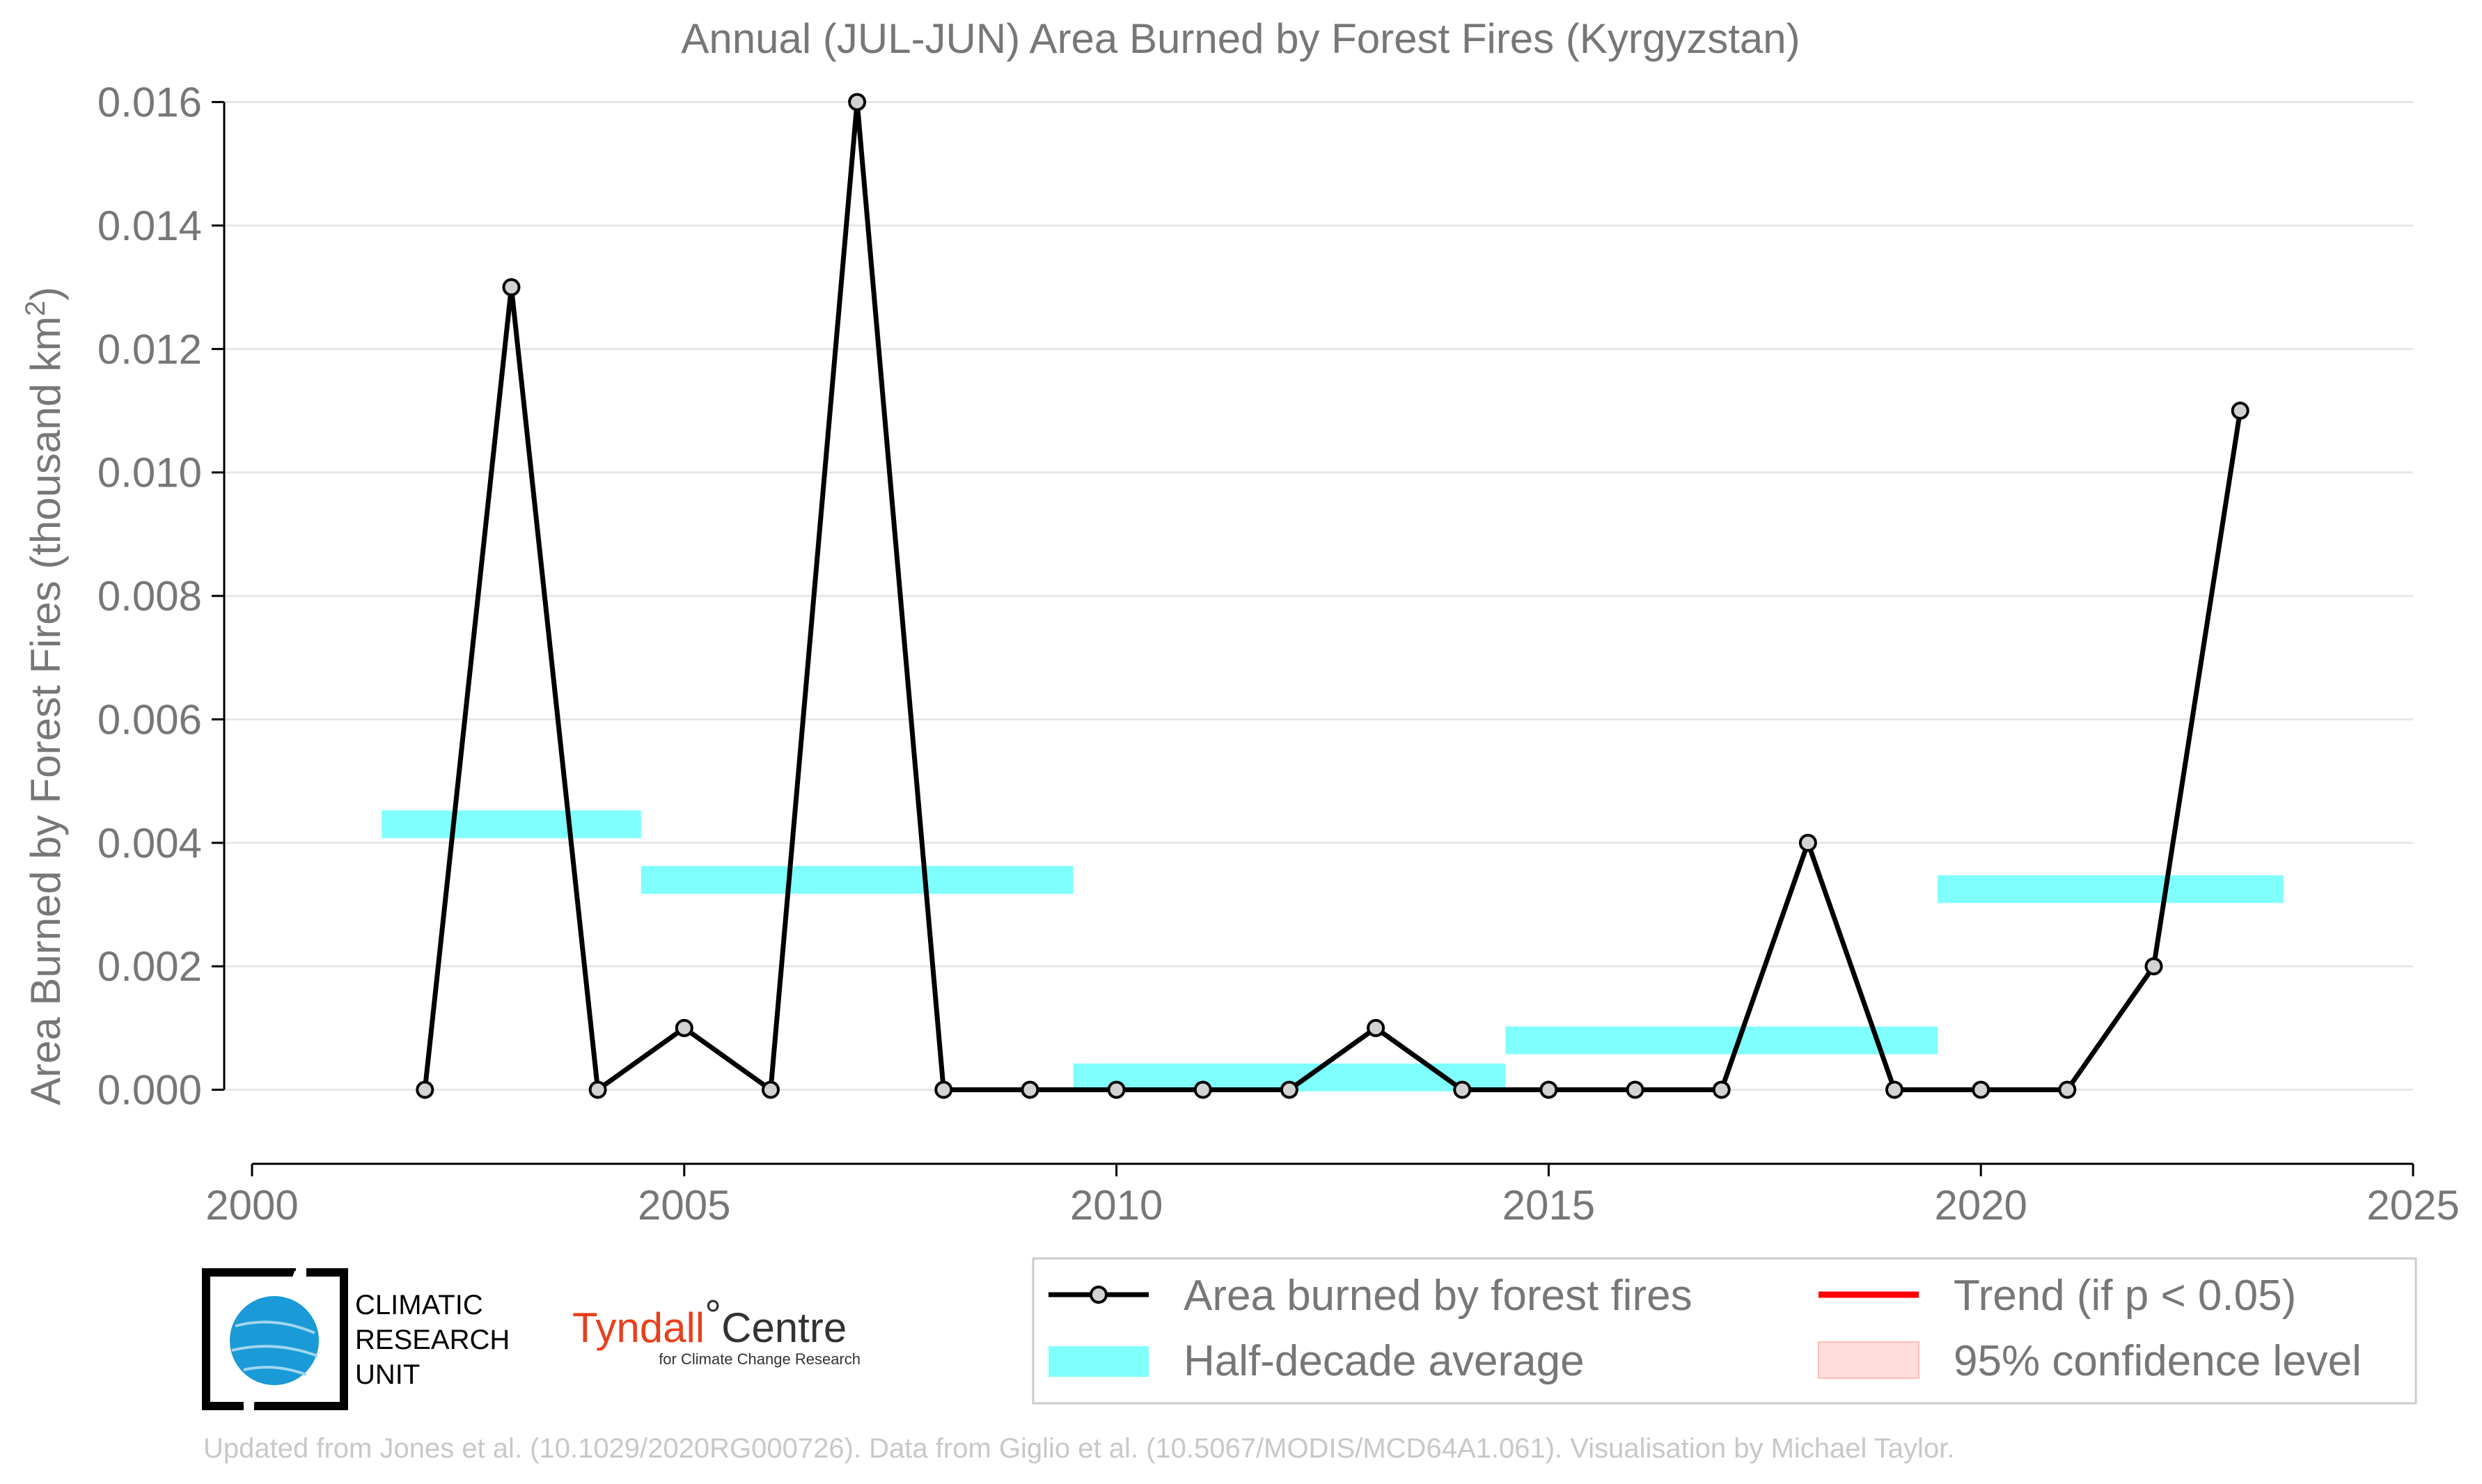  Describe the element at coordinates (149, 967) in the screenshot. I see `y-tick-label: 0.002` at that location.